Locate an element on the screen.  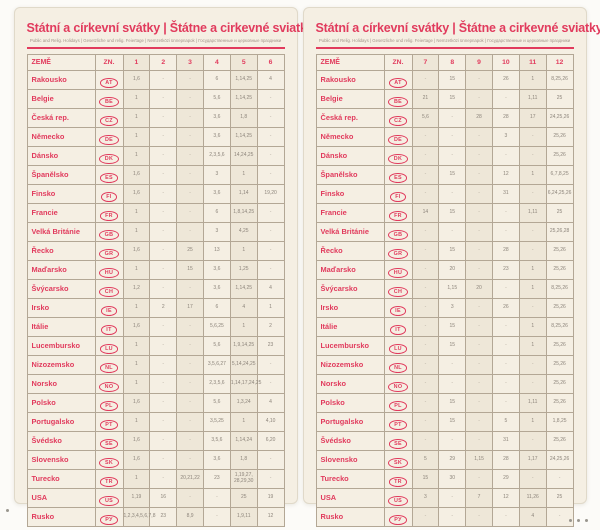
table-header-row: ZEMĚ ZN. 1 2 3 4 5 6 is located at coordinates (155, 62).